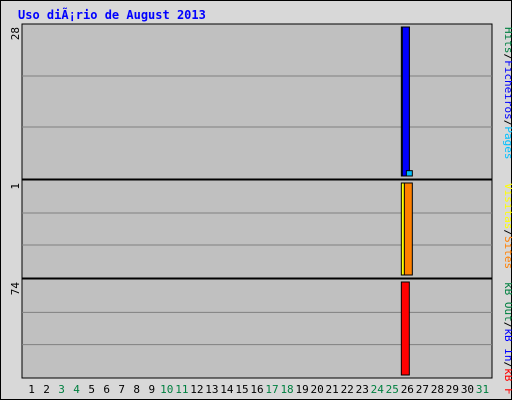  I want to click on x-tick-label: 12, so click(196, 389).